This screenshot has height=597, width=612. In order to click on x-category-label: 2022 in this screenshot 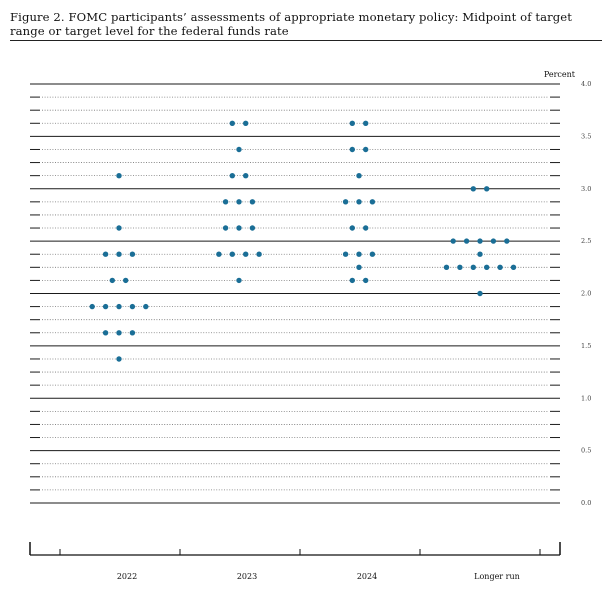, I will do `click(127, 576)`.